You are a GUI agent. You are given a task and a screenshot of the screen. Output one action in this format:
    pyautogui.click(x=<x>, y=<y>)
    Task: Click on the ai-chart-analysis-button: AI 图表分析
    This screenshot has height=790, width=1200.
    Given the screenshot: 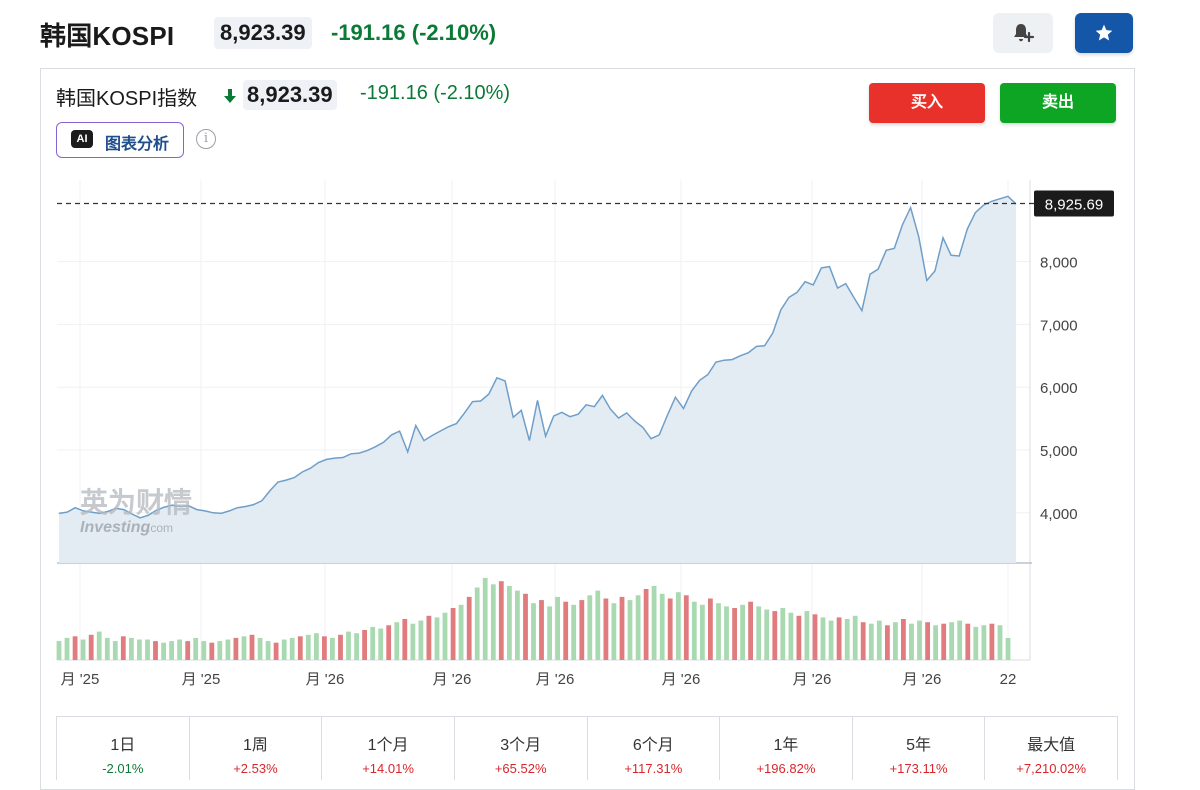 What is the action you would take?
    pyautogui.click(x=120, y=140)
    